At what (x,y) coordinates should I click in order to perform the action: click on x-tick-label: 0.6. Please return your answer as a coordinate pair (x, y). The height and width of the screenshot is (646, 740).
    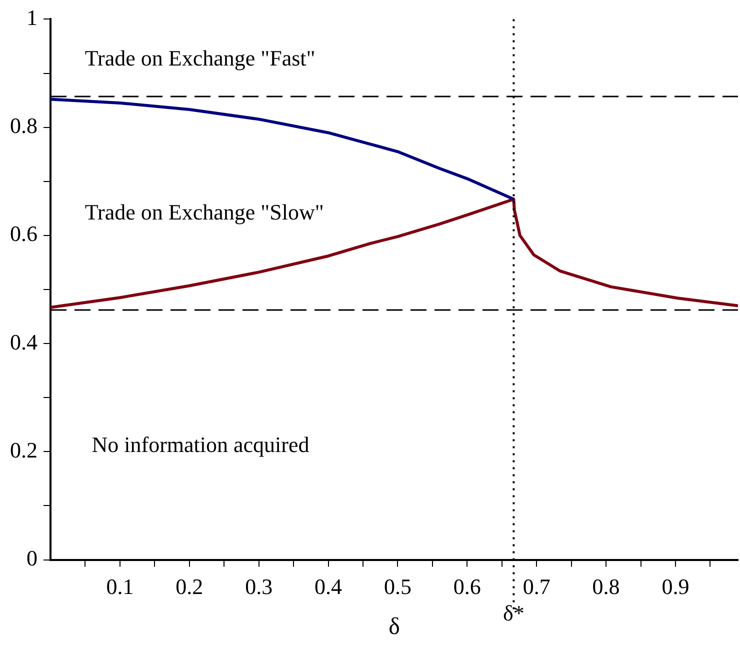
    Looking at the image, I should click on (467, 586).